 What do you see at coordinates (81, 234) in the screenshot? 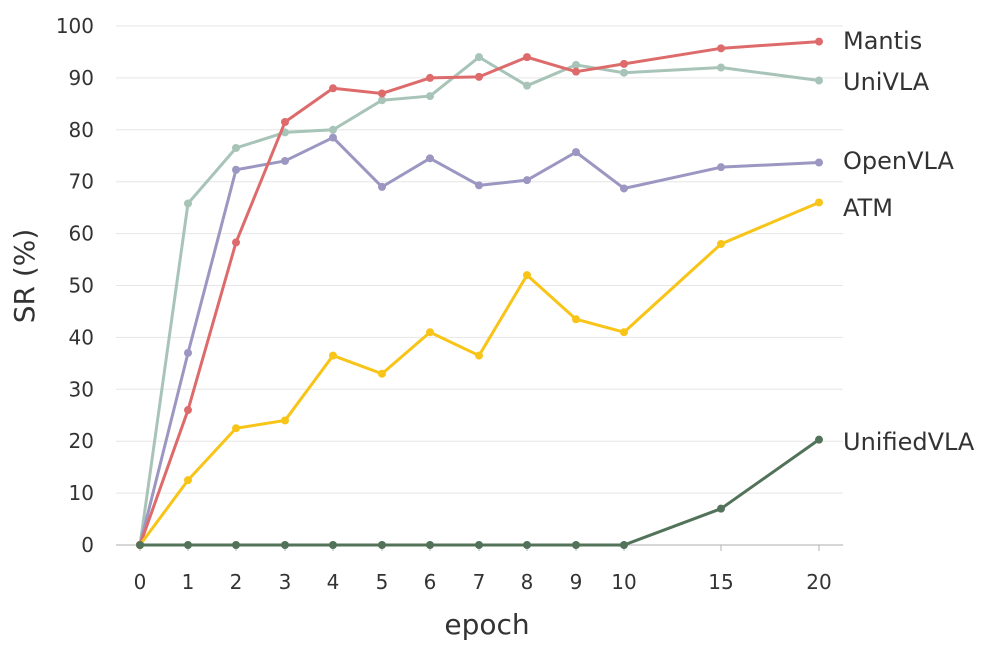
I see `y-tick-label: 60` at bounding box center [81, 234].